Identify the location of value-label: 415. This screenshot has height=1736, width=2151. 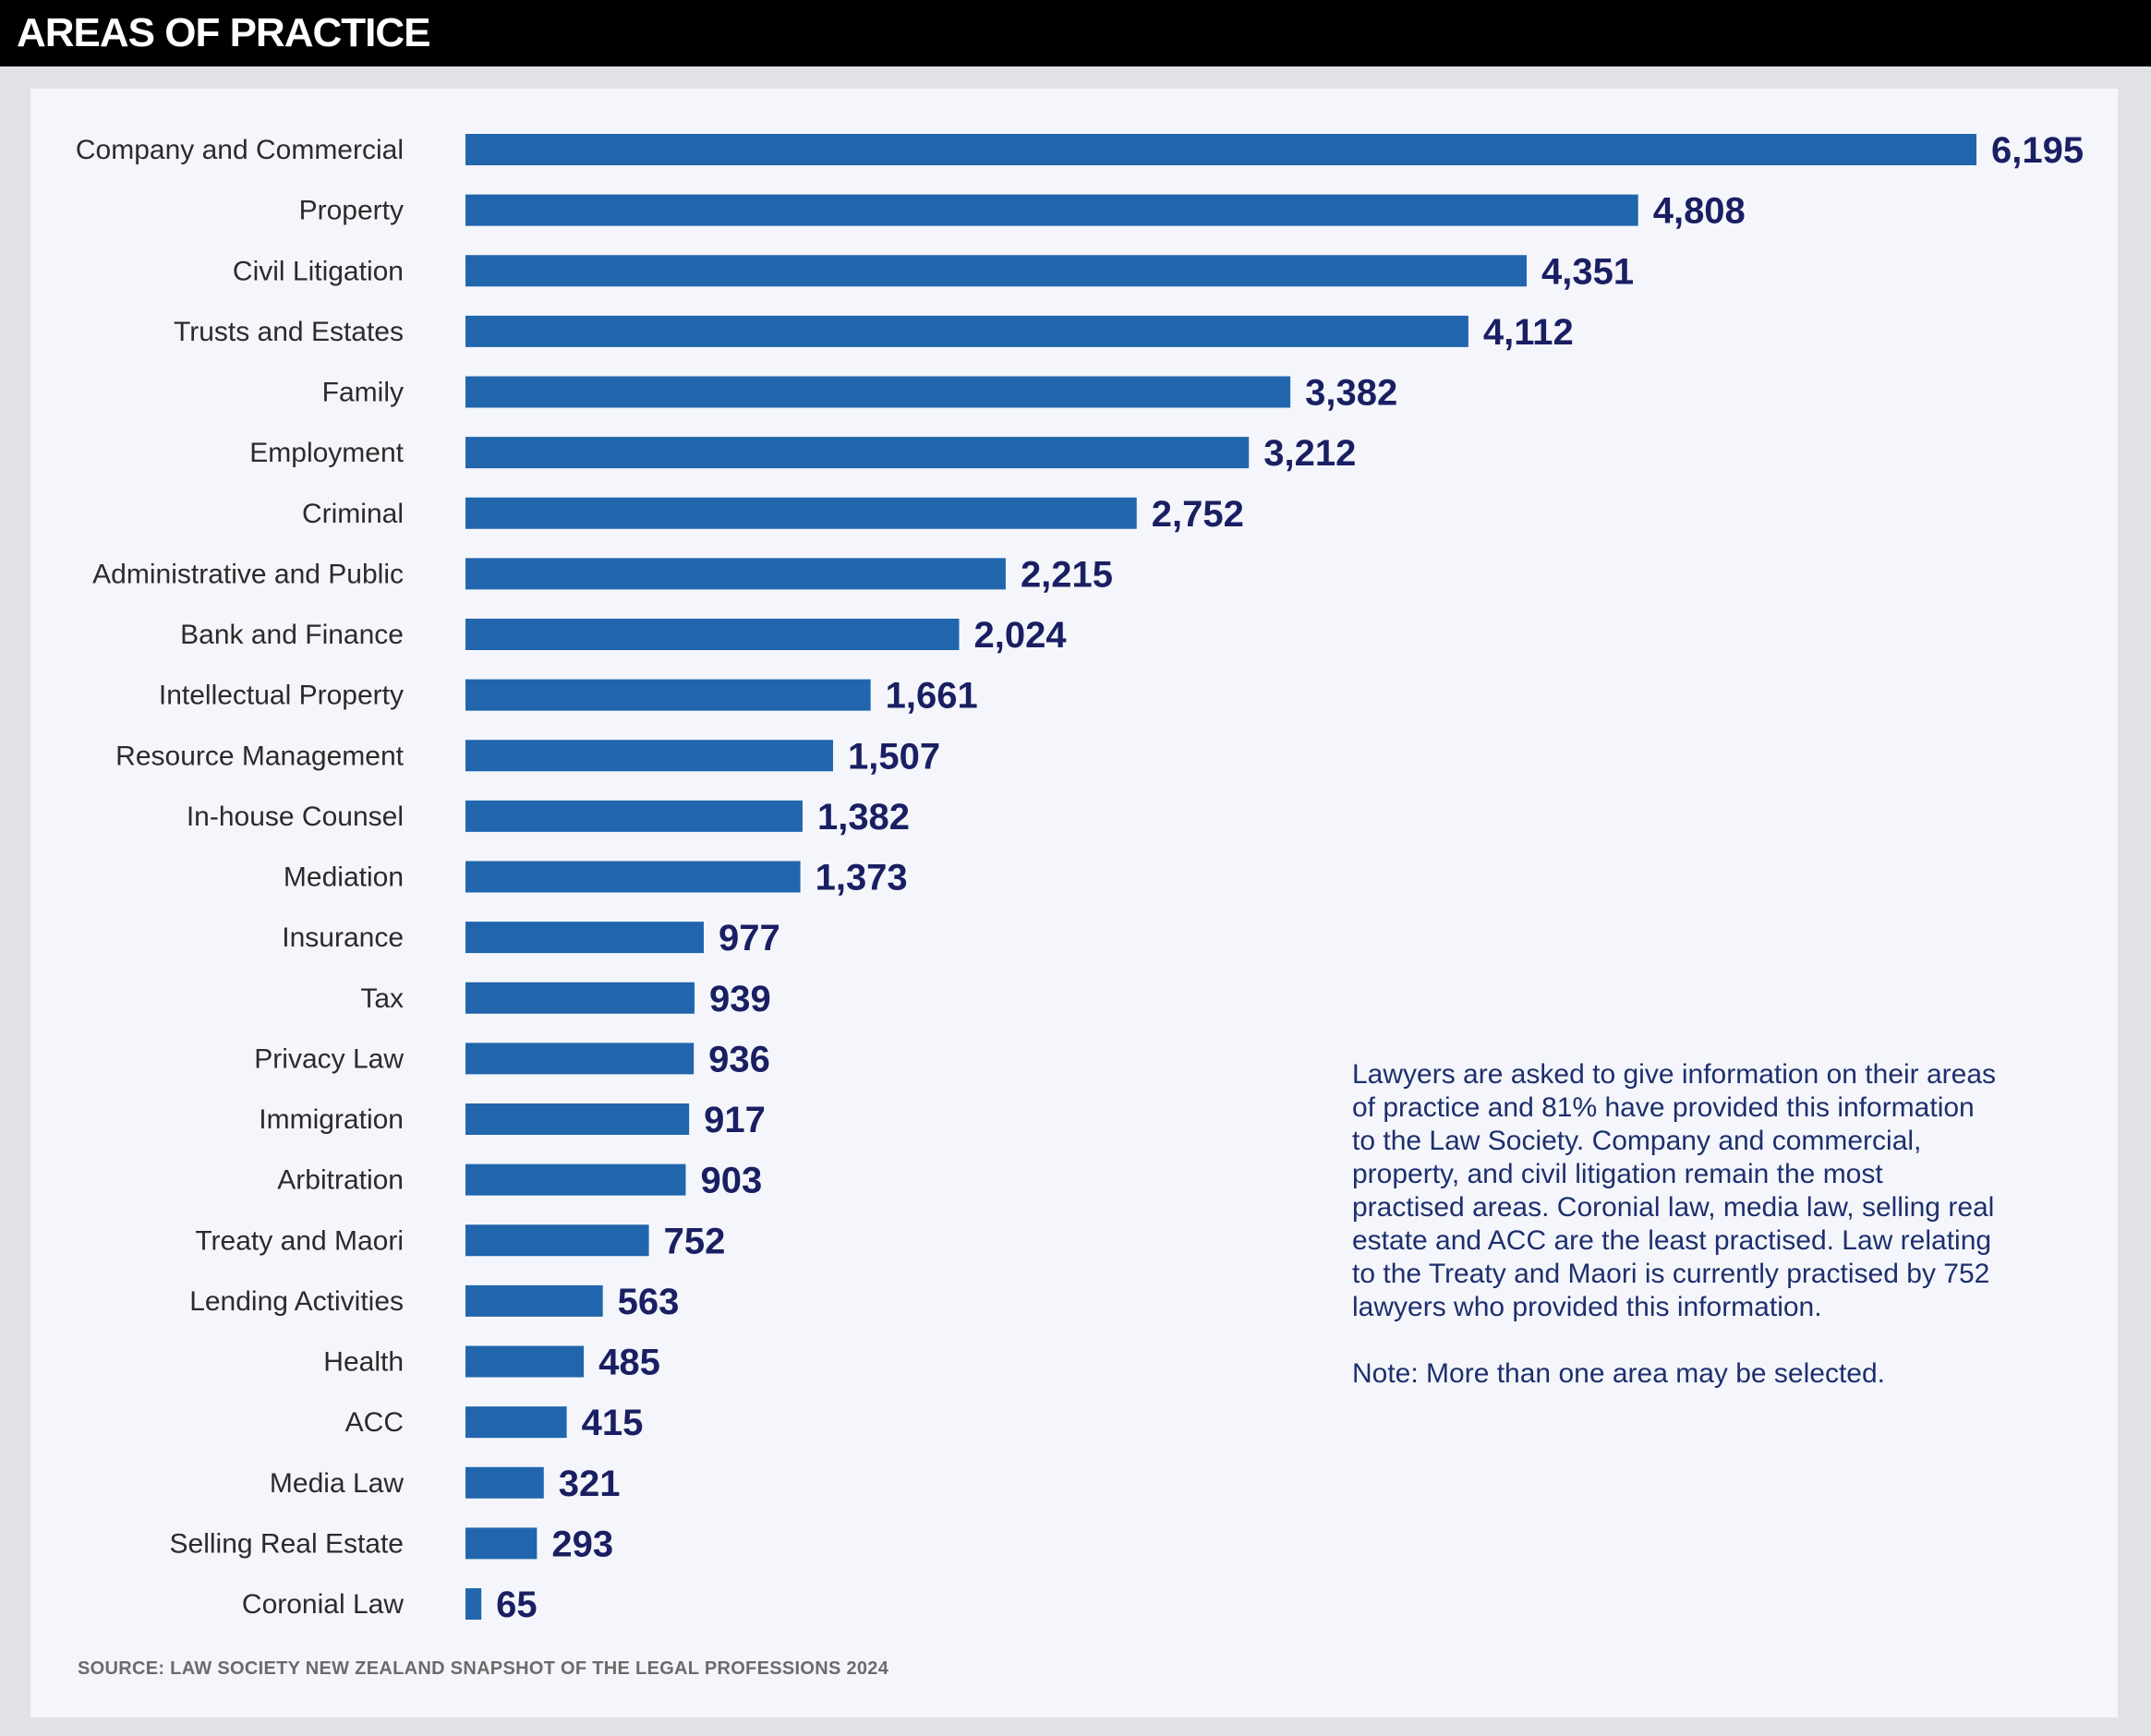
(613, 1423).